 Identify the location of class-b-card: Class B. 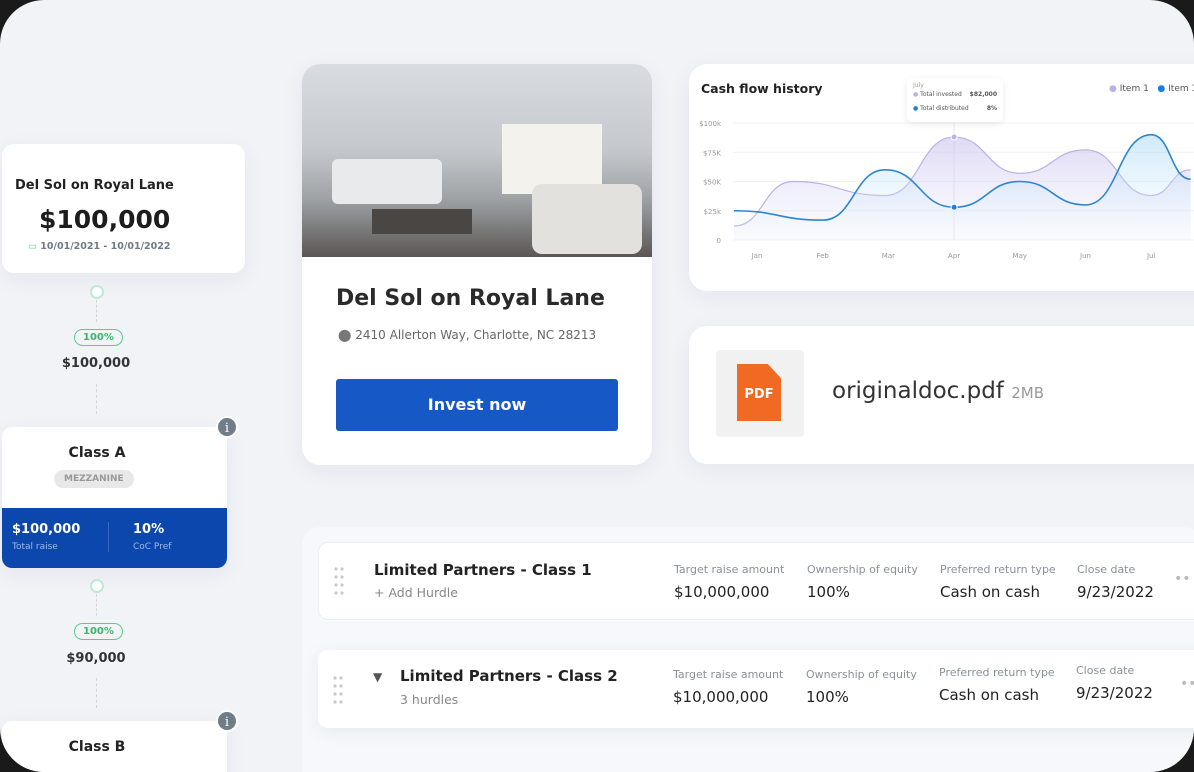
(114, 746).